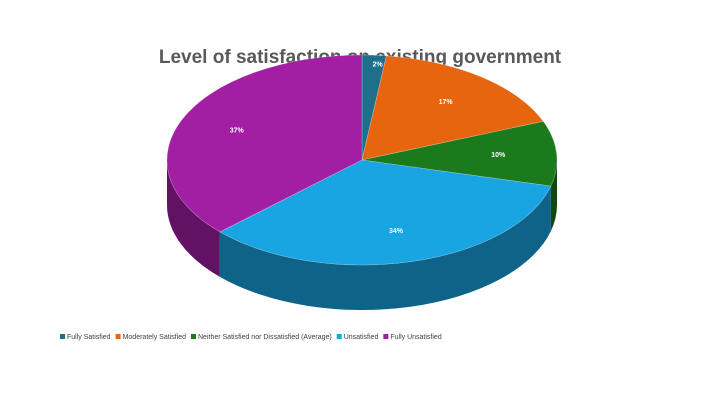 This screenshot has width=720, height=405. Describe the element at coordinates (361, 337) in the screenshot. I see `legend-label: Unsatisfied` at that location.